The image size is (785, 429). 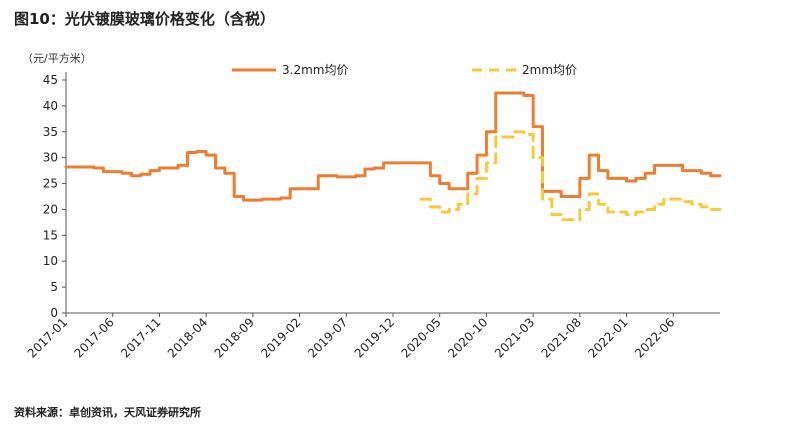 I want to click on chart-title: 图10：光伏镀膜玻璃价格变化（含税）, so click(x=144, y=19).